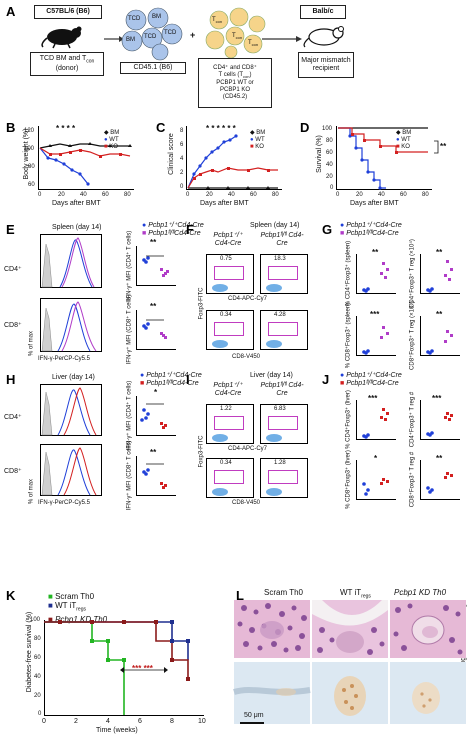 This screenshot has width=474, height=737. I want to click on panel-e-legend-ko: ■ Pcbp1ᶠˡ/ᶠˡCd4-Cre, so click(171, 233).